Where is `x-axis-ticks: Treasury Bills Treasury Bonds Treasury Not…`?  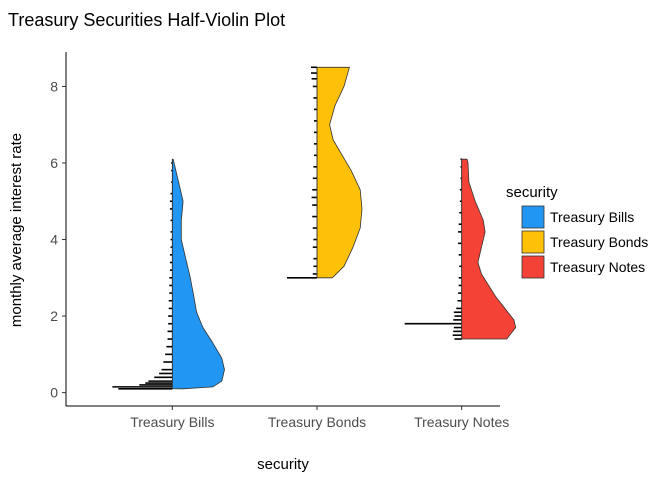
x-axis-ticks: Treasury Bills Treasury Bonds Treasury Not… is located at coordinates (319, 418).